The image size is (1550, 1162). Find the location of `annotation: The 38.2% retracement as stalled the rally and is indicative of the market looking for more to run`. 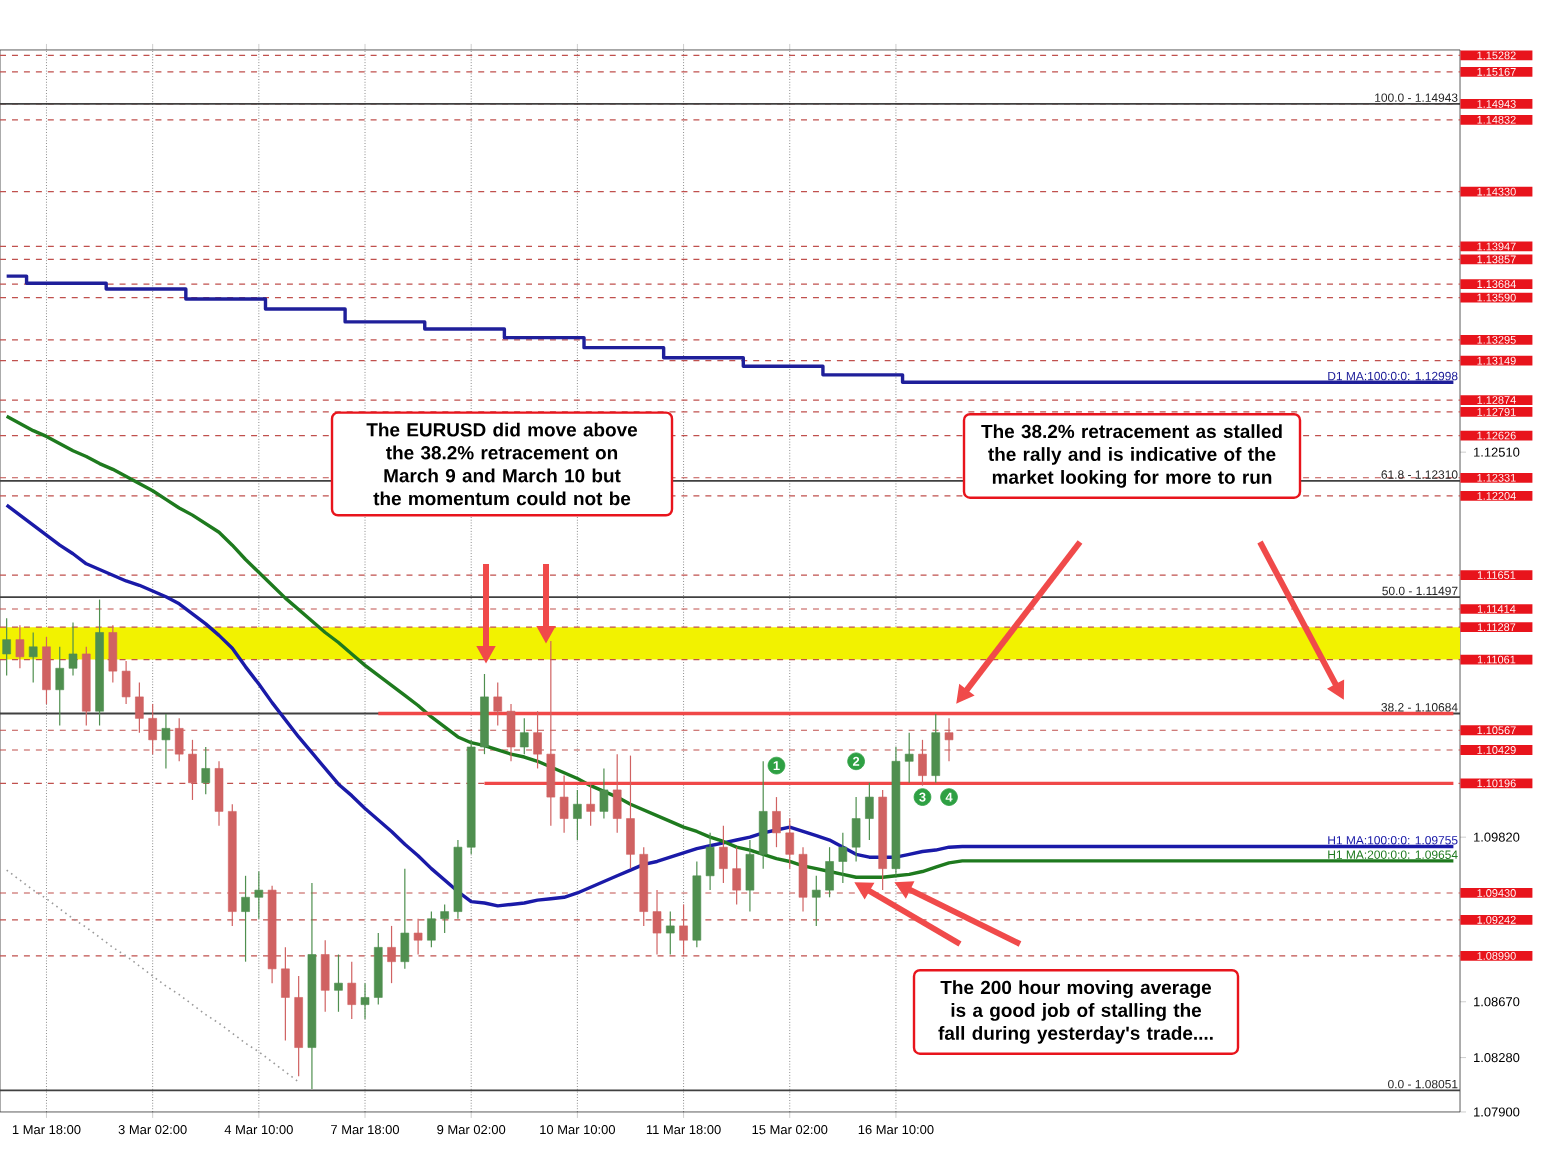

annotation: The 38.2% retracement as stalled the rally and is indicative of the market looking for more to run is located at coordinates (1131, 456).